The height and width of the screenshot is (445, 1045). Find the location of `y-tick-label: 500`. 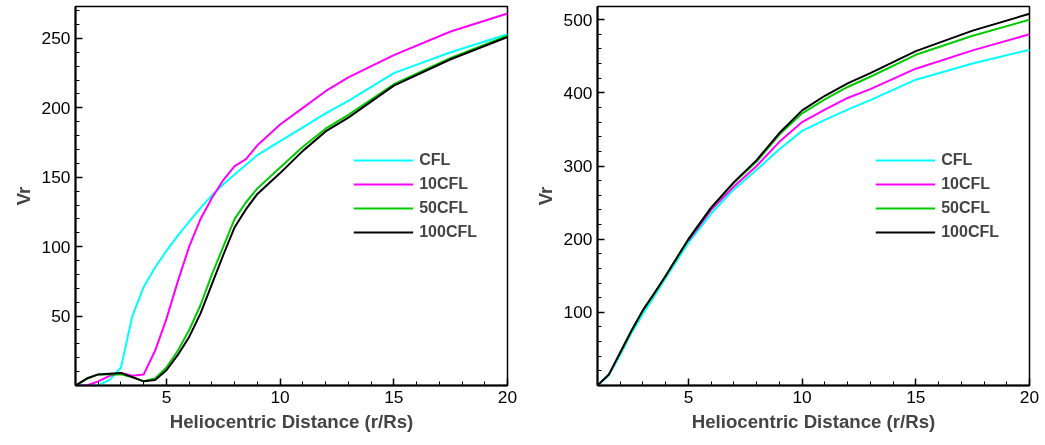

y-tick-label: 500 is located at coordinates (578, 19).